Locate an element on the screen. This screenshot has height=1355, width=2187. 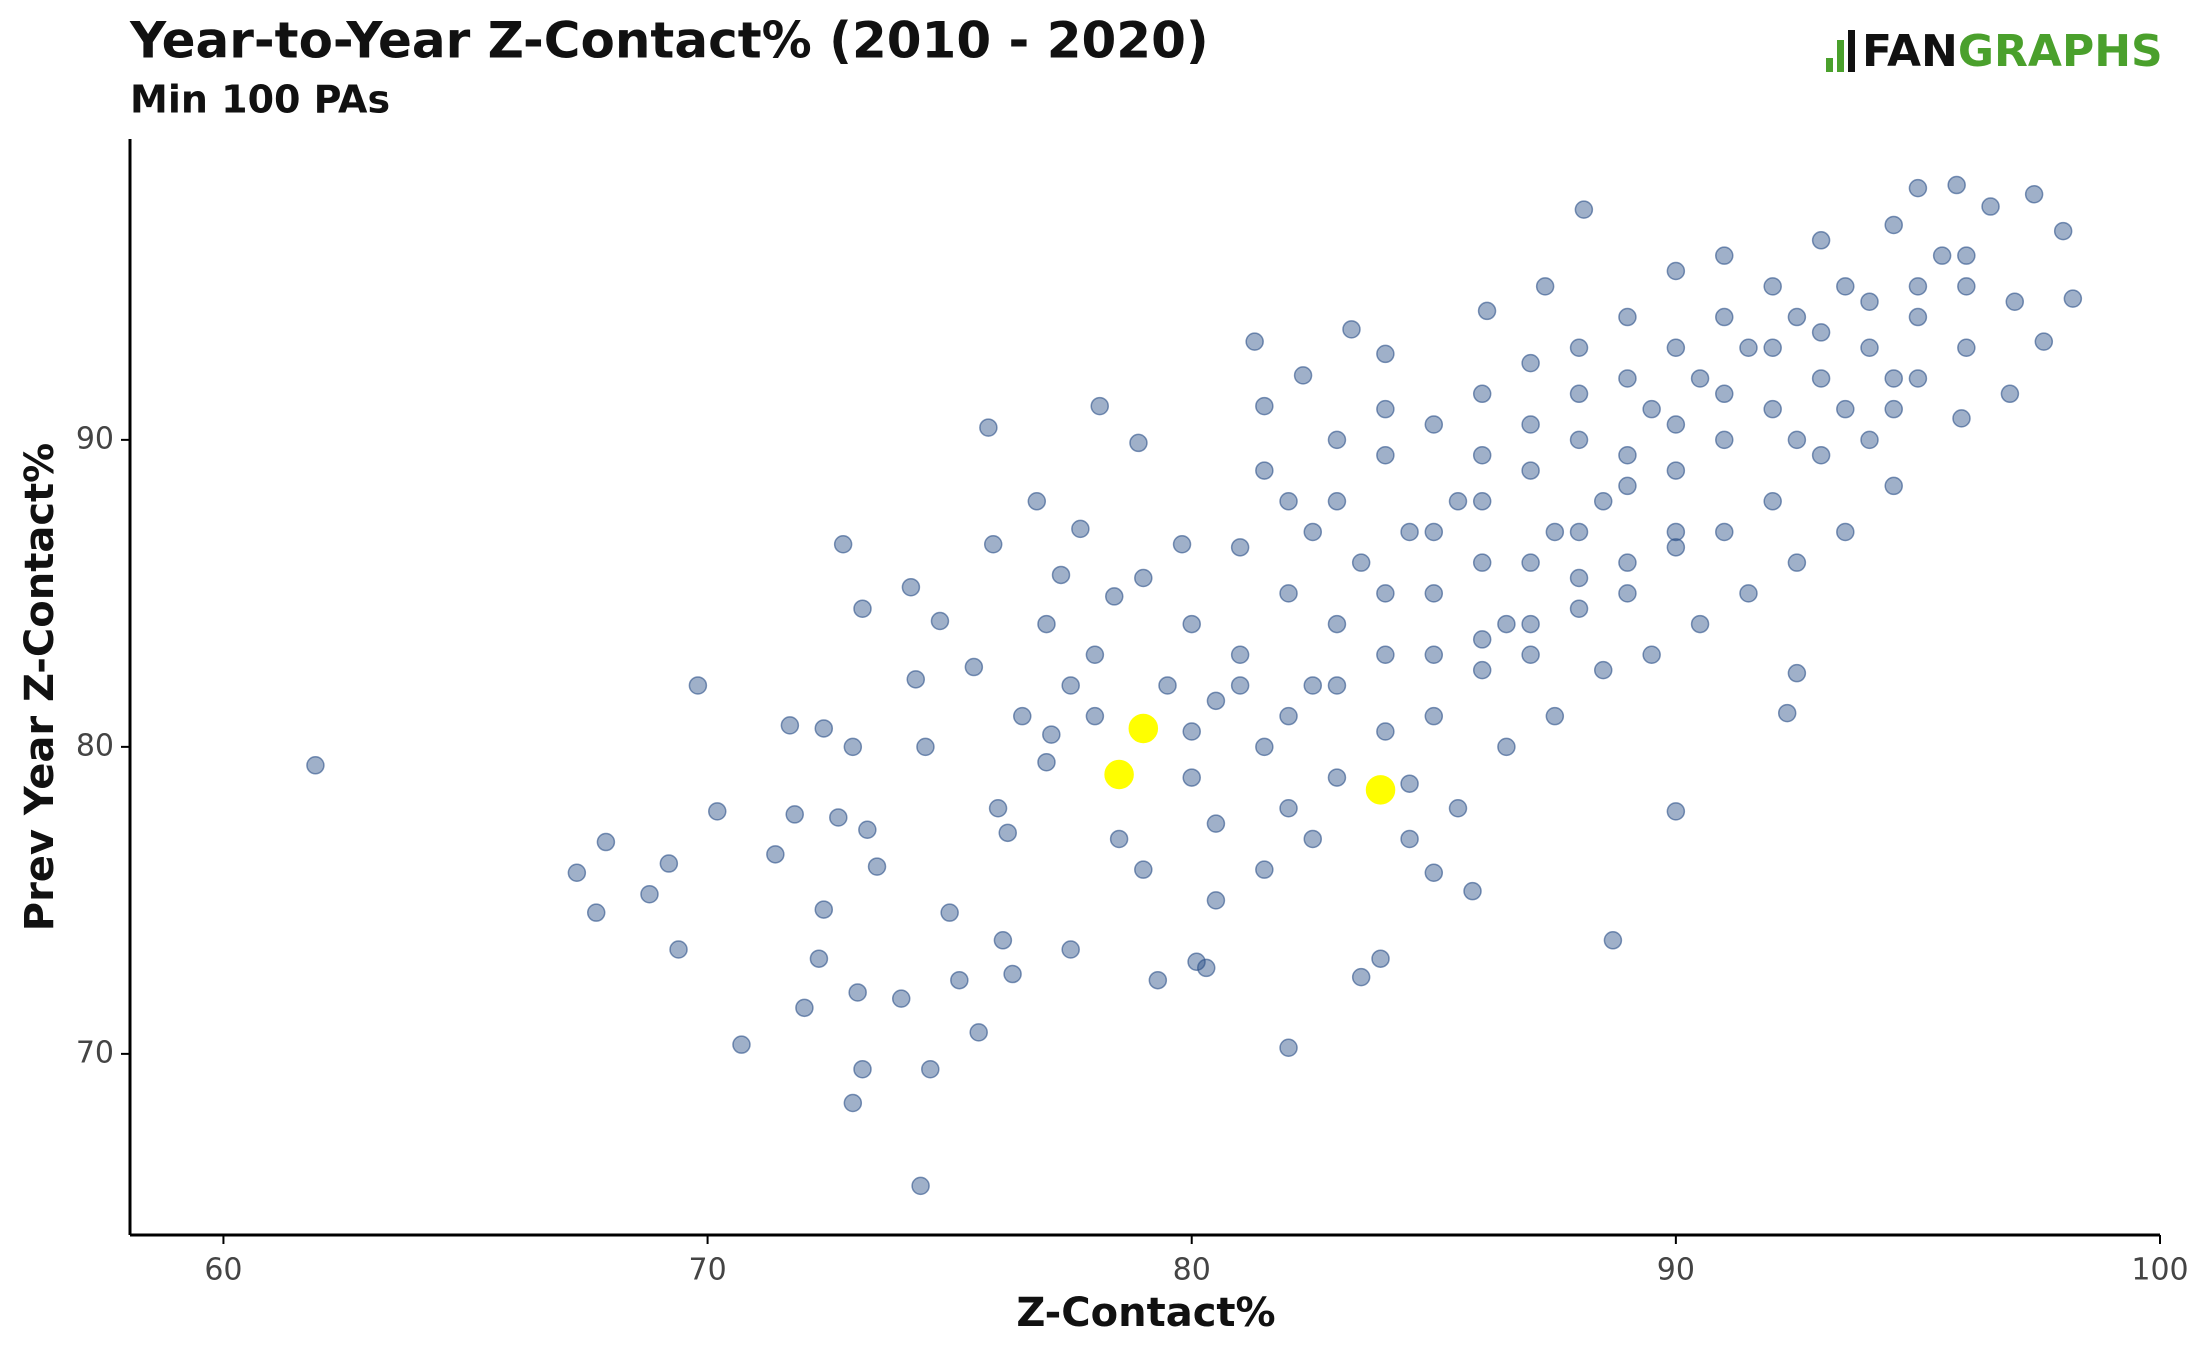
y-tick-label: 90 is located at coordinates (95, 438).